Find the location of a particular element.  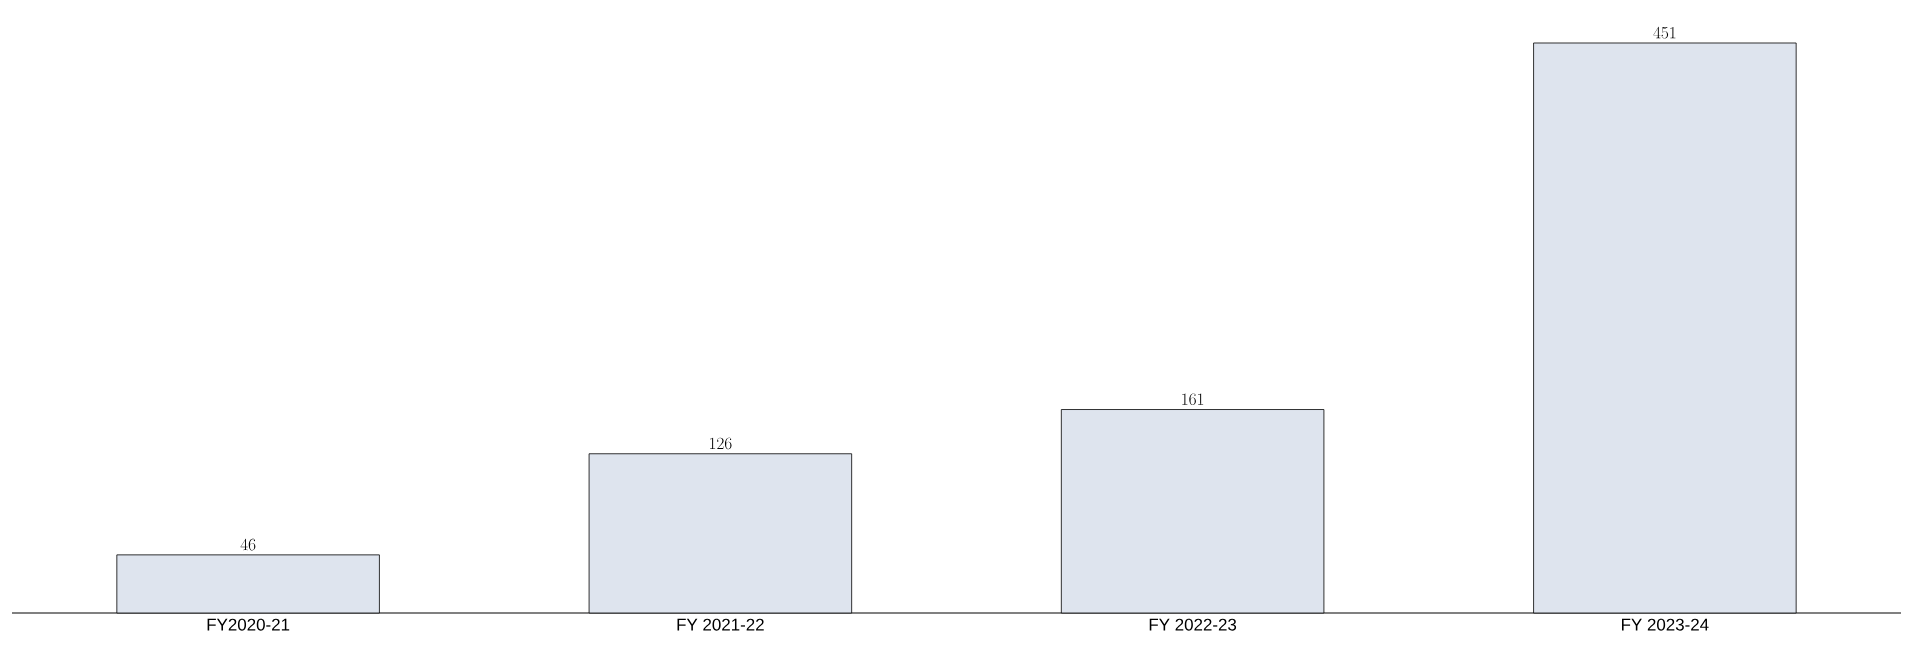

x-tick-label: FY2020-21 is located at coordinates (248, 624).